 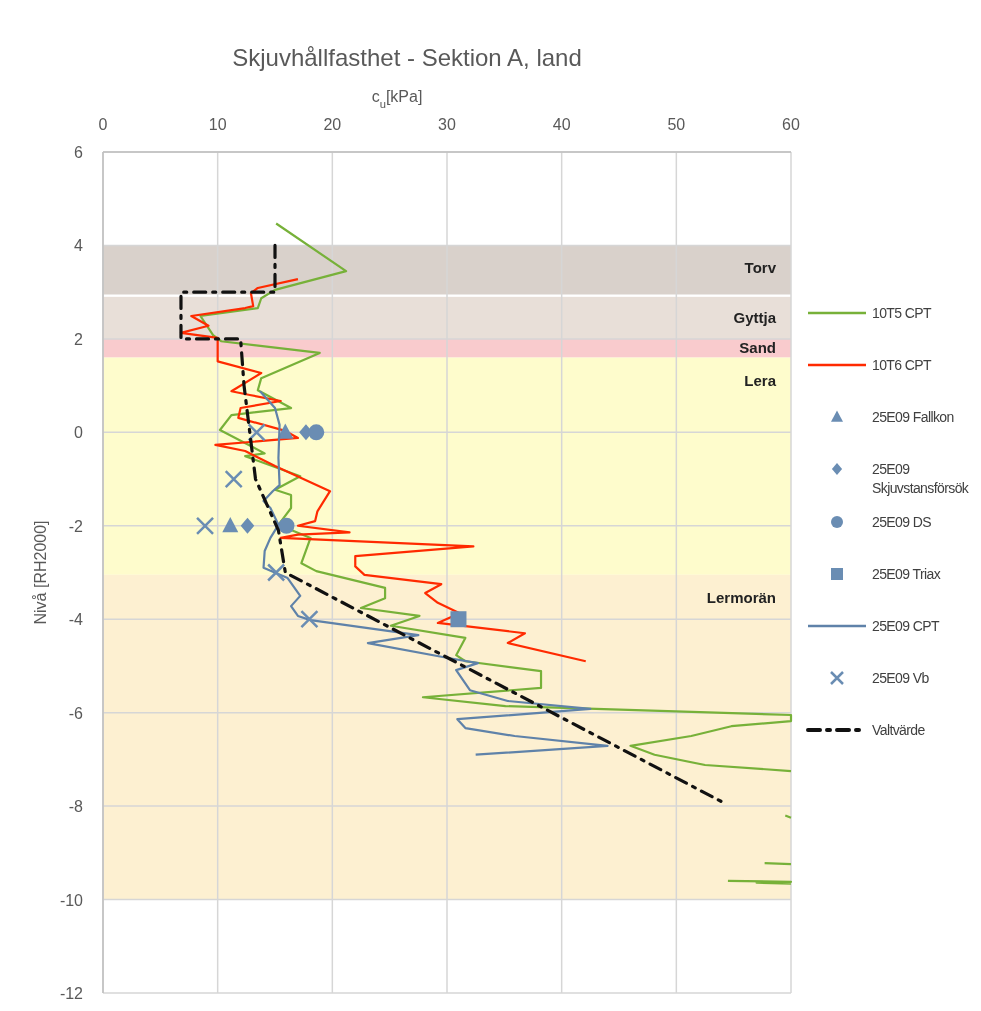 I want to click on y-tick-label: 4, so click(x=79, y=246).